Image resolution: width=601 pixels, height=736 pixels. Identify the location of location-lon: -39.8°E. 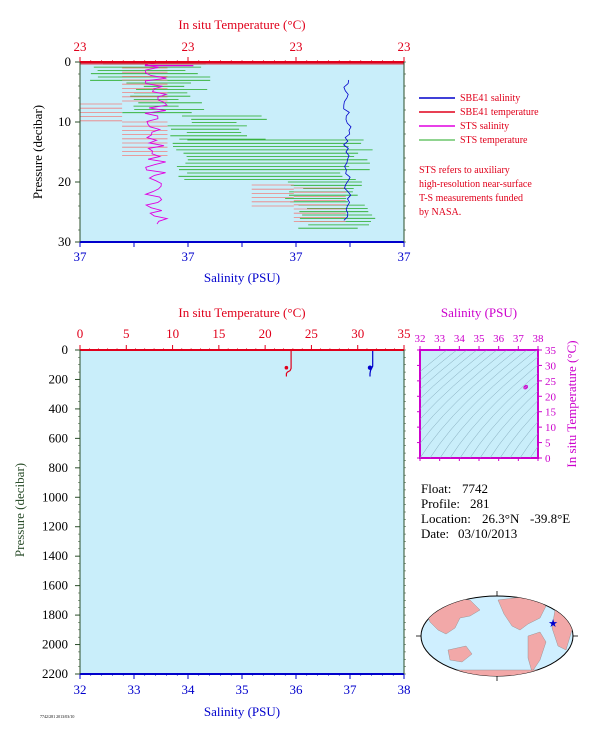
(550, 518).